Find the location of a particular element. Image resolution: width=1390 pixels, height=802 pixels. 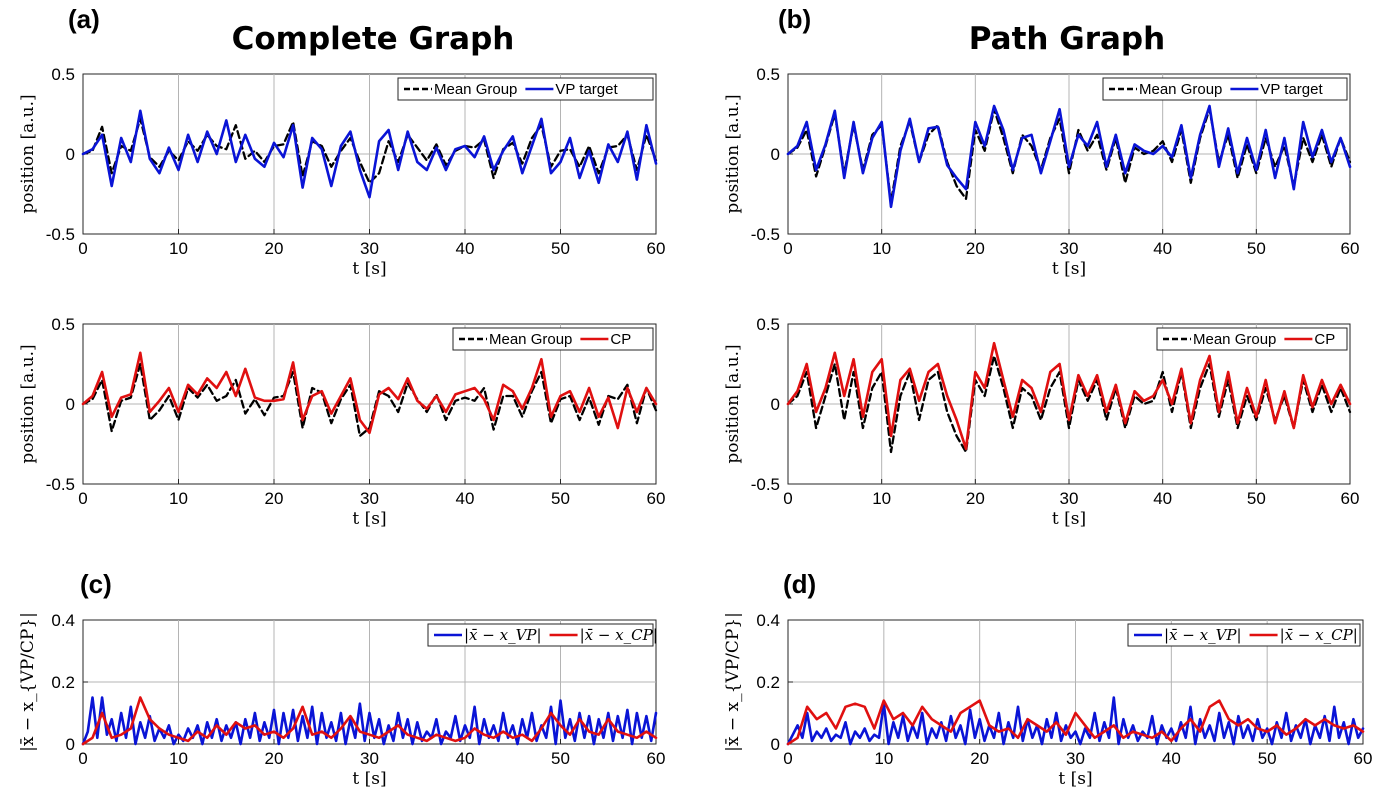

panel-letter-a: (a) is located at coordinates (84, 19).